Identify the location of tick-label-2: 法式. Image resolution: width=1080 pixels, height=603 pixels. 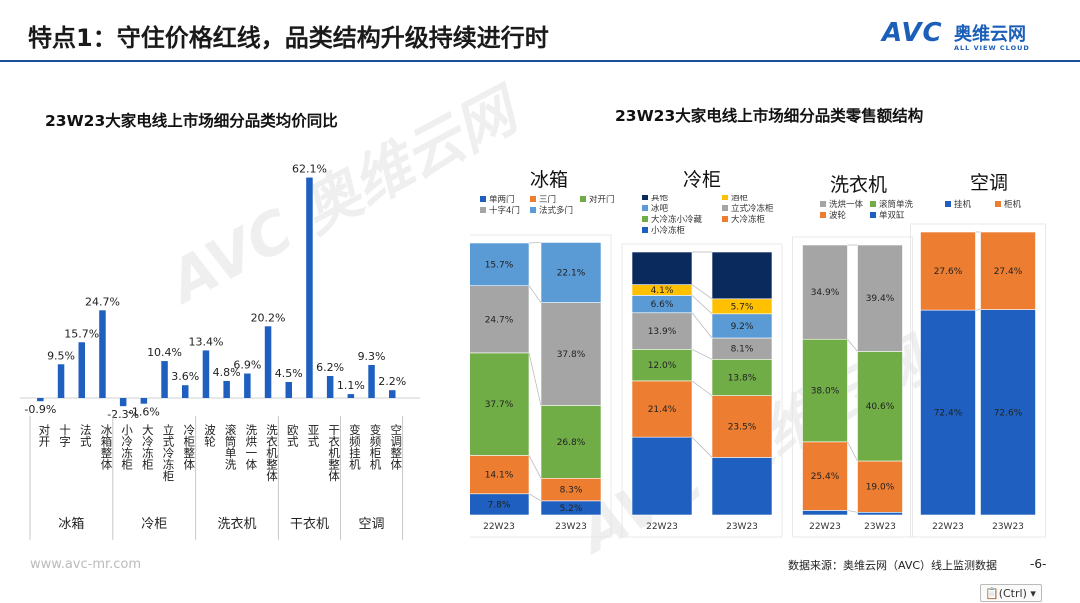
(86, 435).